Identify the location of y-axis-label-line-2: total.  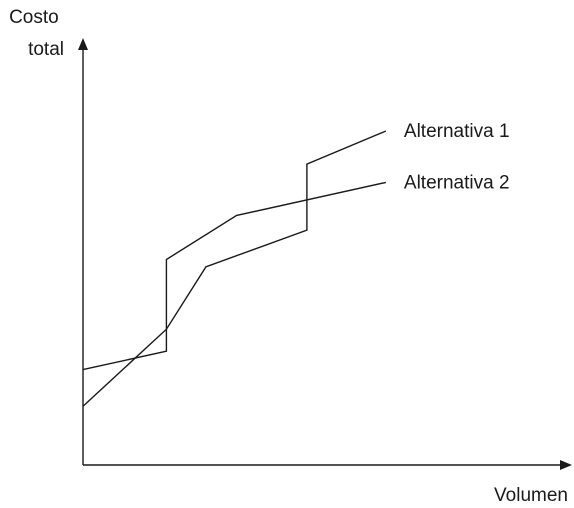
(46, 49).